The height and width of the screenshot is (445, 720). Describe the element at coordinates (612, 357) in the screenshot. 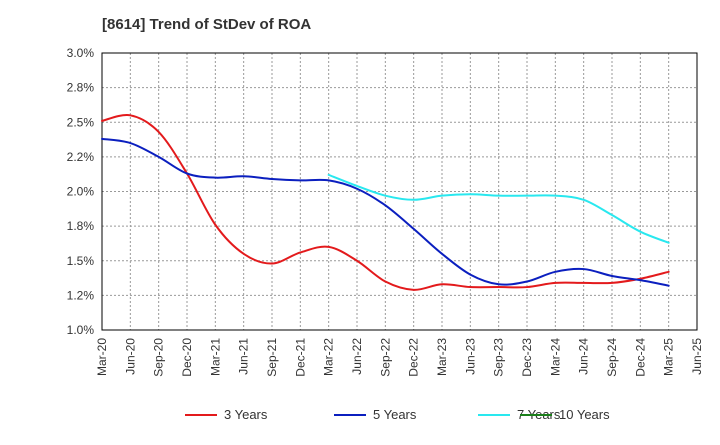

I see `x-tick-label: Sep-24` at that location.